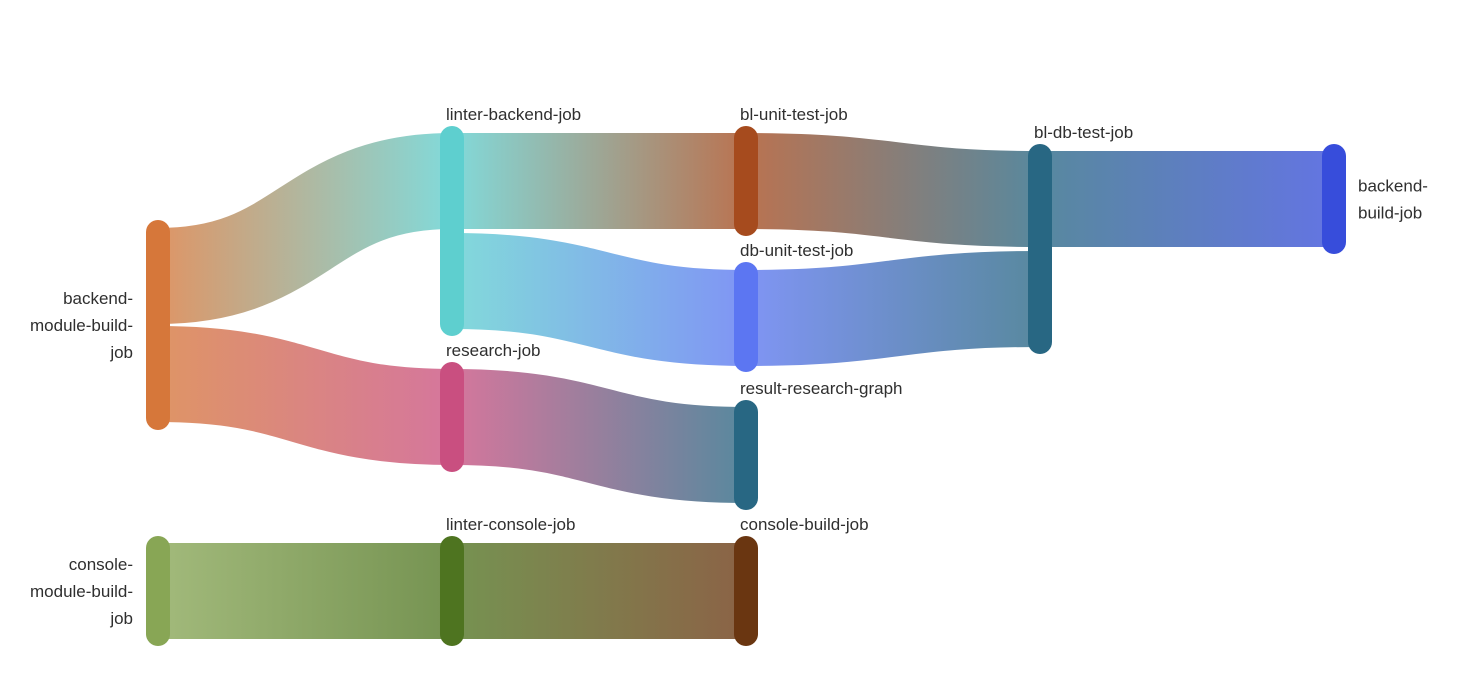  I want to click on node-label-line: bl-unit-test-job, so click(794, 114).